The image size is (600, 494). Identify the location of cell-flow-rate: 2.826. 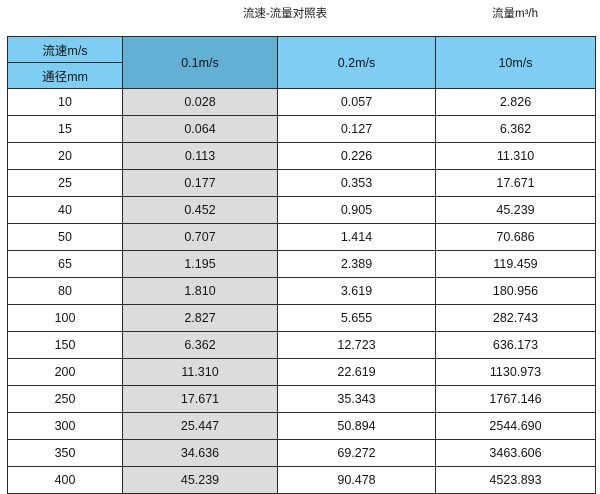
(515, 102).